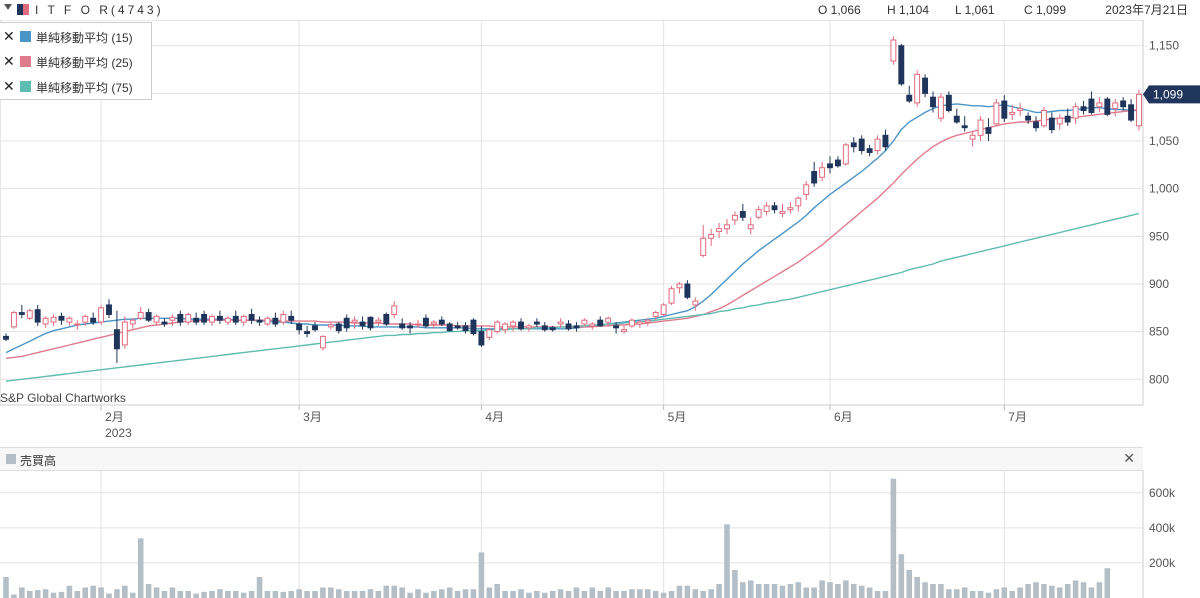 The width and height of the screenshot is (1200, 598). Describe the element at coordinates (75, 61) in the screenshot. I see `legend-item-ma25: ✕ 単純移動平均 (25)` at that location.